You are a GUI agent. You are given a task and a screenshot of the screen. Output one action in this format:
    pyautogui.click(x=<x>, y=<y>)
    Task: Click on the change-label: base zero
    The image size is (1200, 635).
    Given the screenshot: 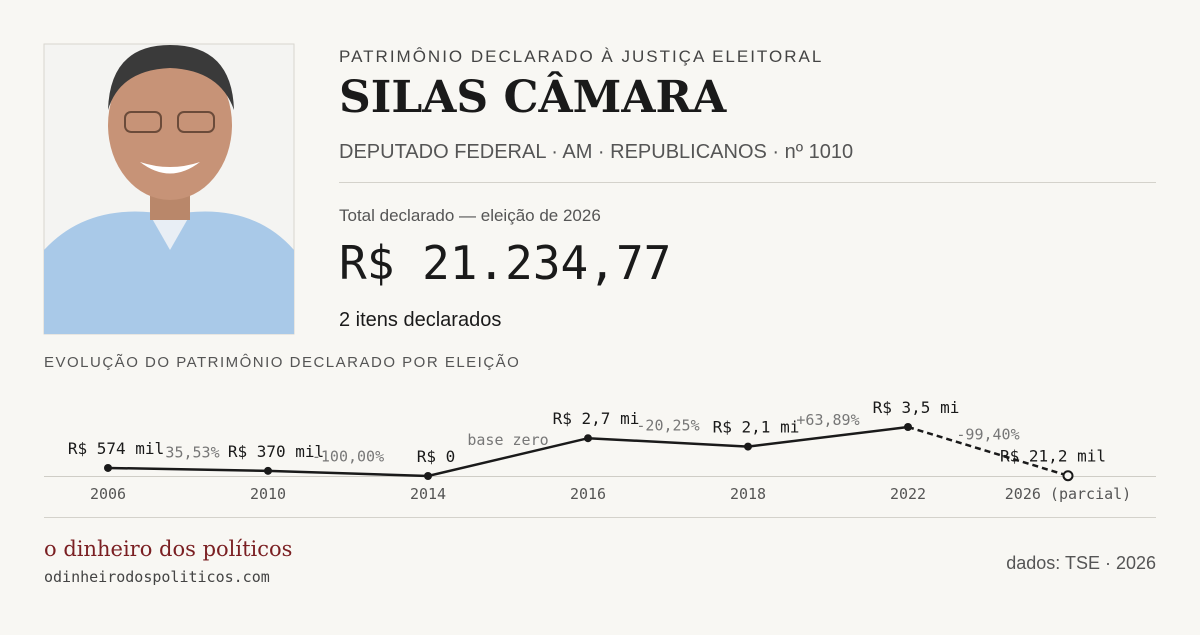 What is the action you would take?
    pyautogui.click(x=507, y=440)
    